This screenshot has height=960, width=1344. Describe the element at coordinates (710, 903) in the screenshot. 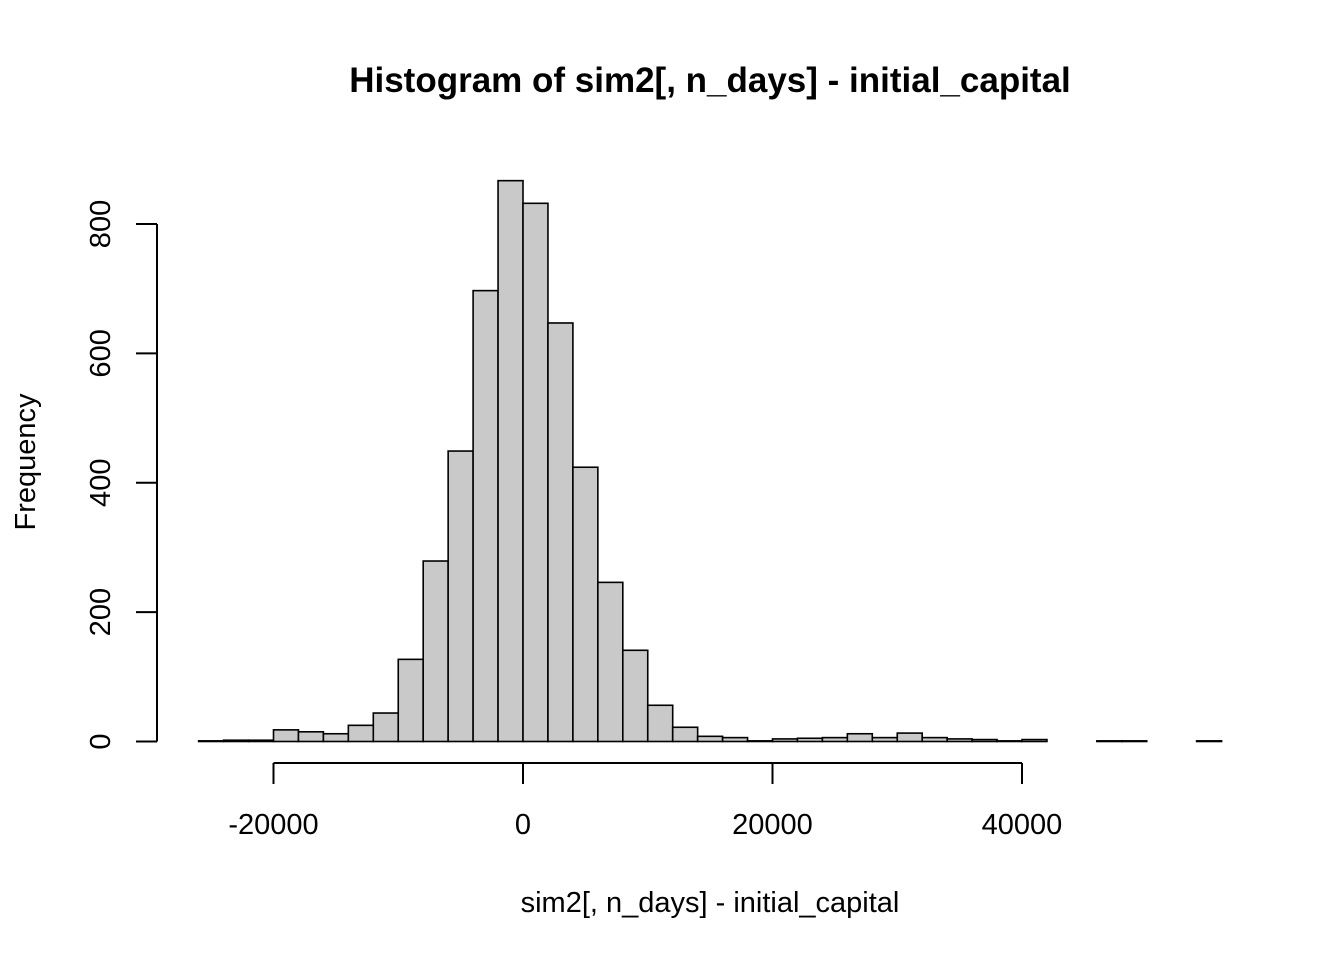

I see `x-axis-label: sim2[, n_days] - initial_capital` at that location.